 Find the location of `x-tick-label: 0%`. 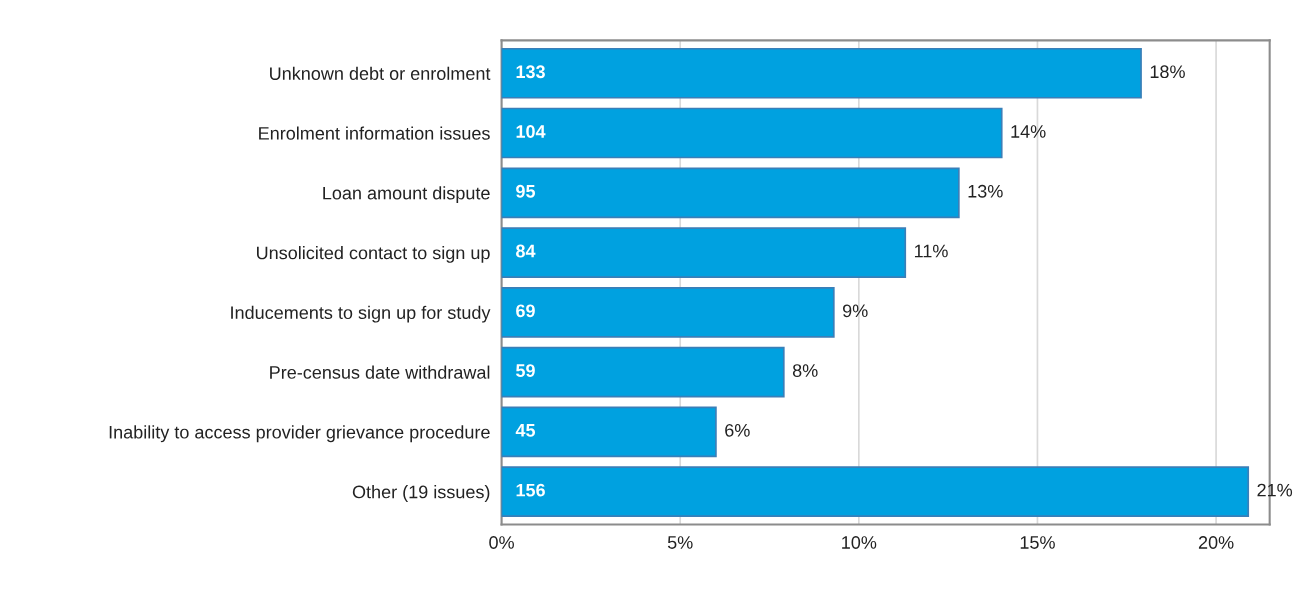

x-tick-label: 0% is located at coordinates (501, 542).